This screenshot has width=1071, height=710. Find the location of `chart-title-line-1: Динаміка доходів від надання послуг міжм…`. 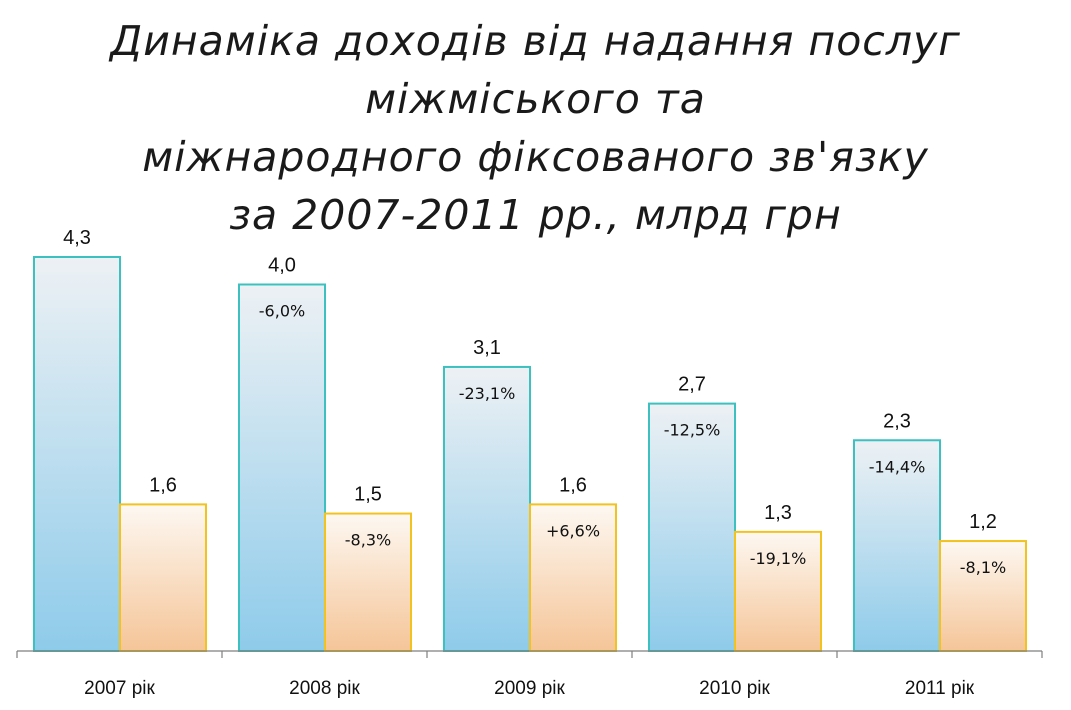

chart-title-line-1: Динаміка доходів від надання послуг міжм… is located at coordinates (535, 70).